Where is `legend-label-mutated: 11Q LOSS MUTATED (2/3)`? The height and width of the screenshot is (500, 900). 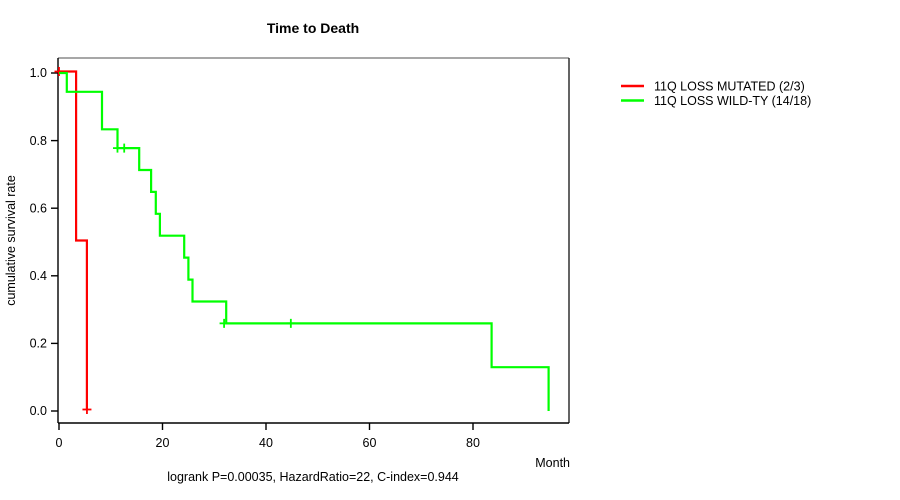
legend-label-mutated: 11Q LOSS MUTATED (2/3) is located at coordinates (729, 87).